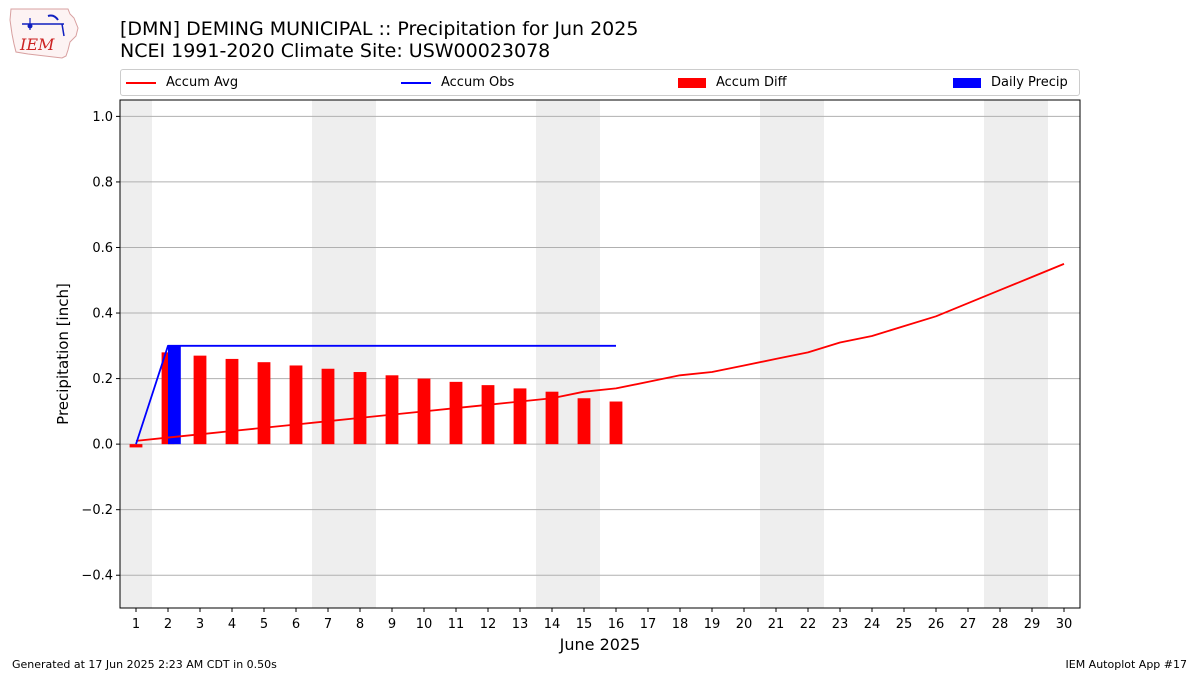  What do you see at coordinates (63, 354) in the screenshot?
I see `y-axis-label: Precipitation [inch]` at bounding box center [63, 354].